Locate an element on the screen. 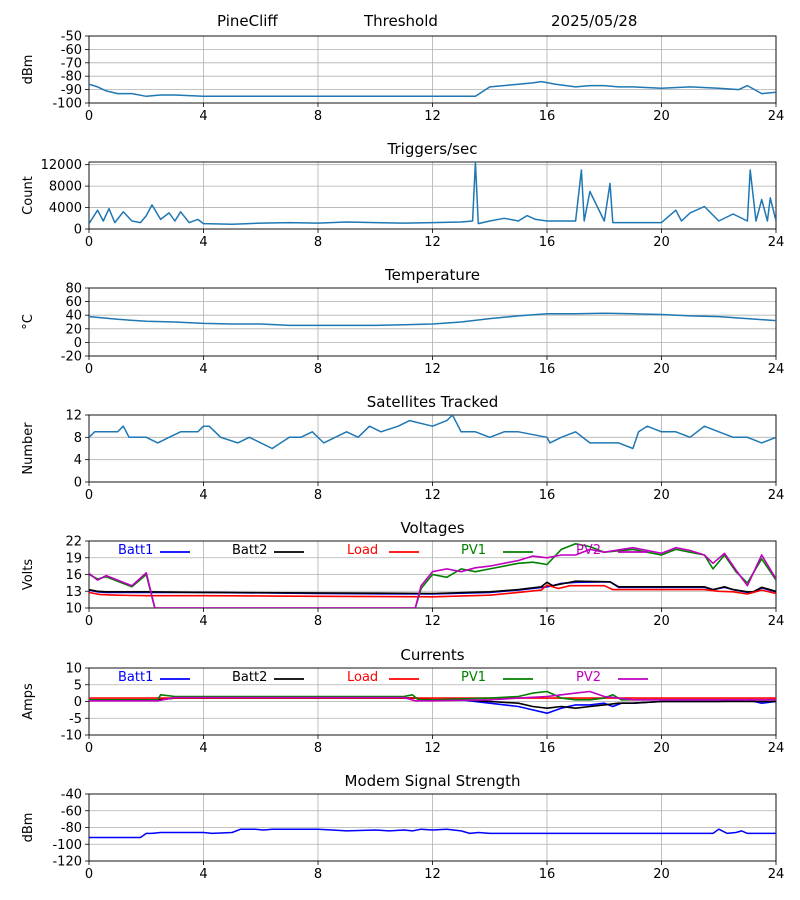 The width and height of the screenshot is (800, 900). chart-title: Modem Signal Strength is located at coordinates (433, 781).